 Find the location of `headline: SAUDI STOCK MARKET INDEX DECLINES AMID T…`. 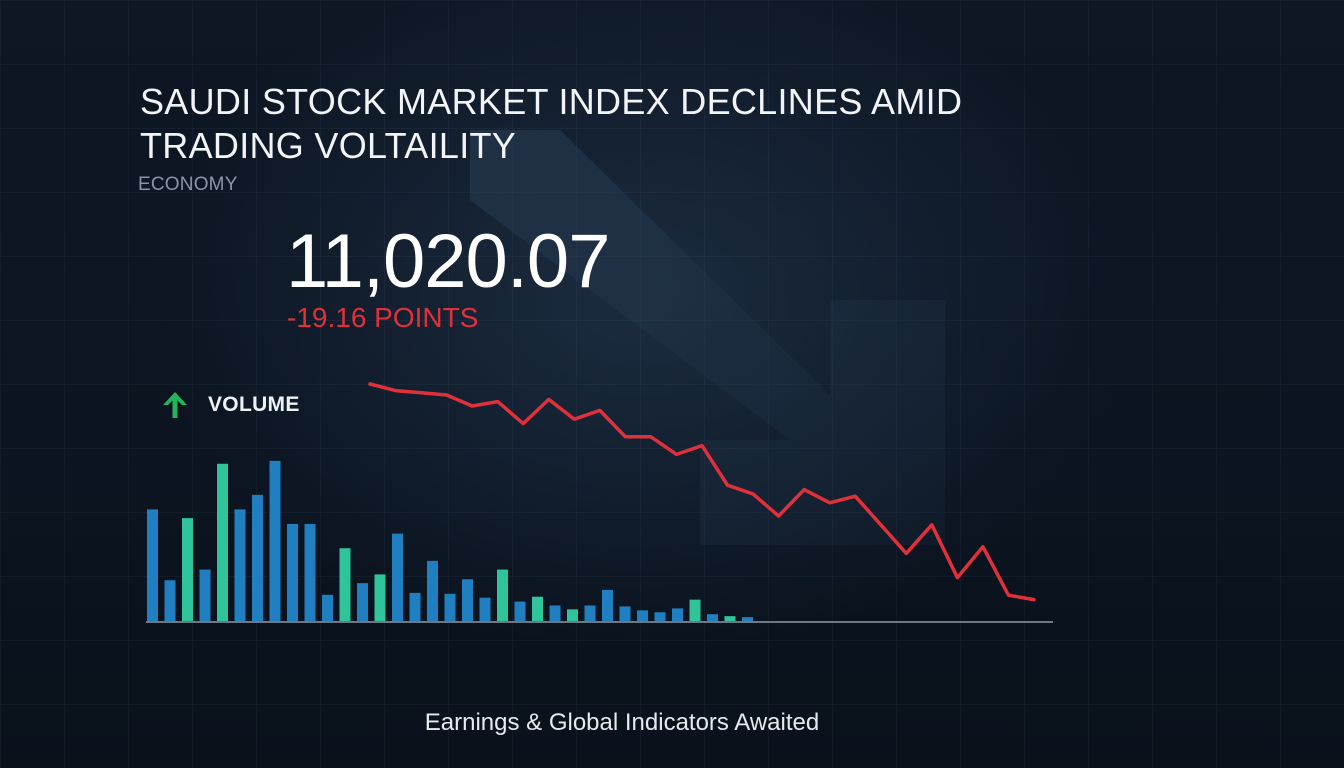

headline: SAUDI STOCK MARKET INDEX DECLINES AMID T… is located at coordinates (551, 123).